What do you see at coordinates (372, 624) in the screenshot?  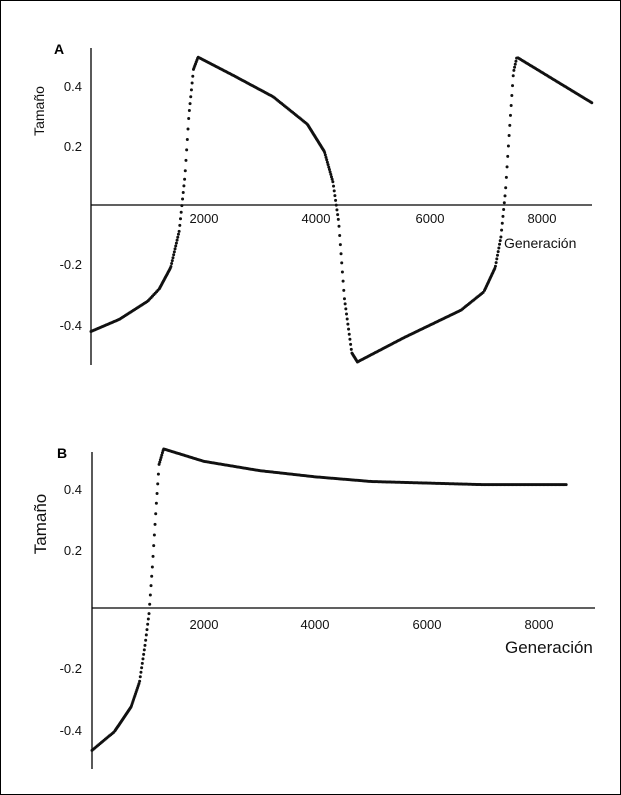 I see `panel-b-x-tick-labels: 2000 4000 6000 8000` at bounding box center [372, 624].